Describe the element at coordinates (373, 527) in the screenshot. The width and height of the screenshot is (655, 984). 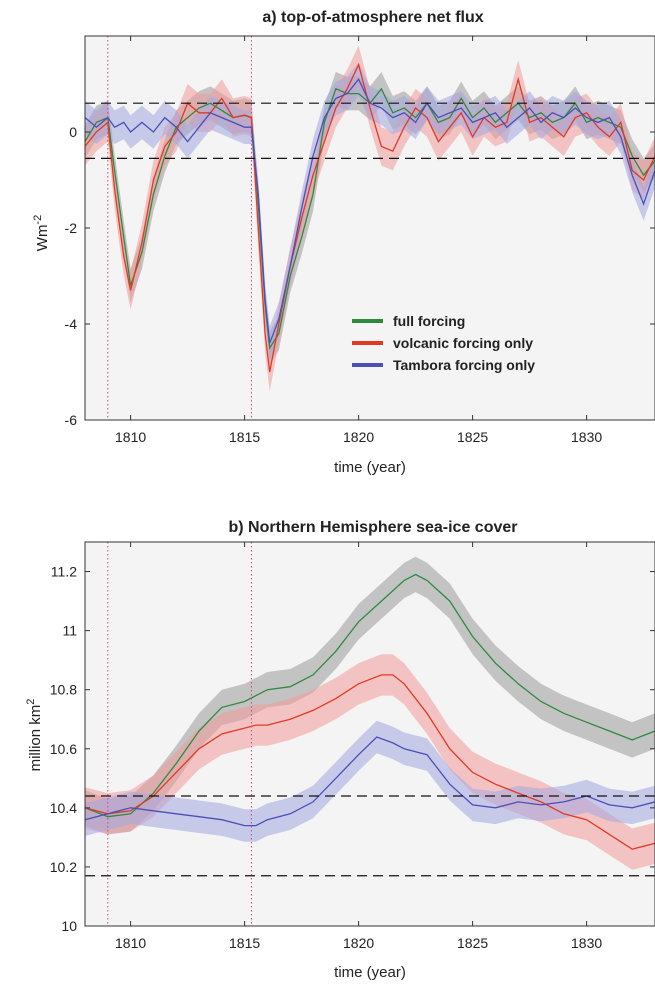
I see `panel-b-title: b) Northern Hemisphere sea-ice cover` at that location.